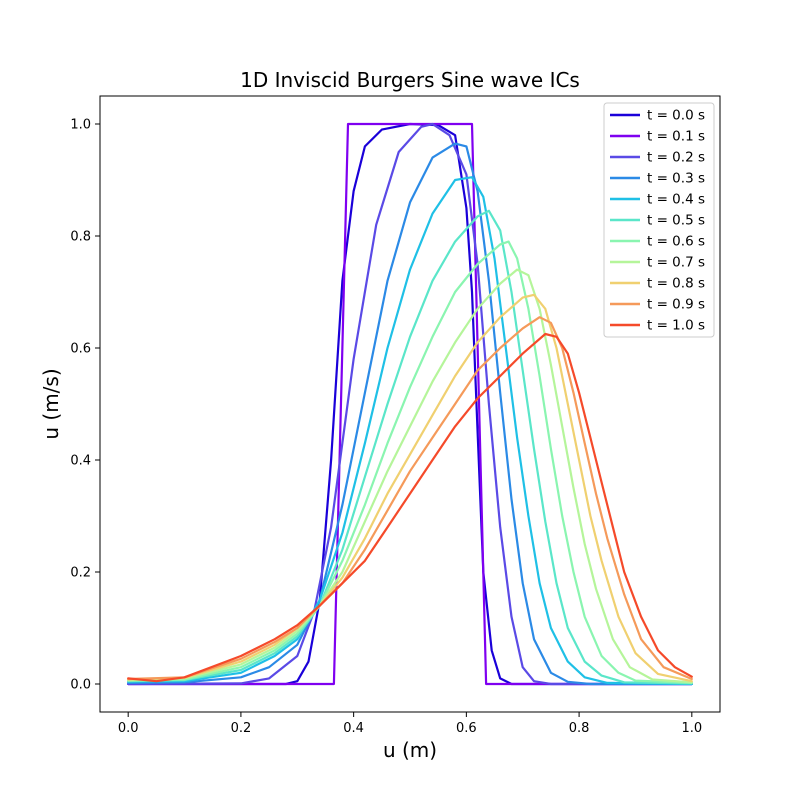 Image resolution: width=800 pixels, height=800 pixels. I want to click on y-tick-label: 0.0, so click(80, 685).